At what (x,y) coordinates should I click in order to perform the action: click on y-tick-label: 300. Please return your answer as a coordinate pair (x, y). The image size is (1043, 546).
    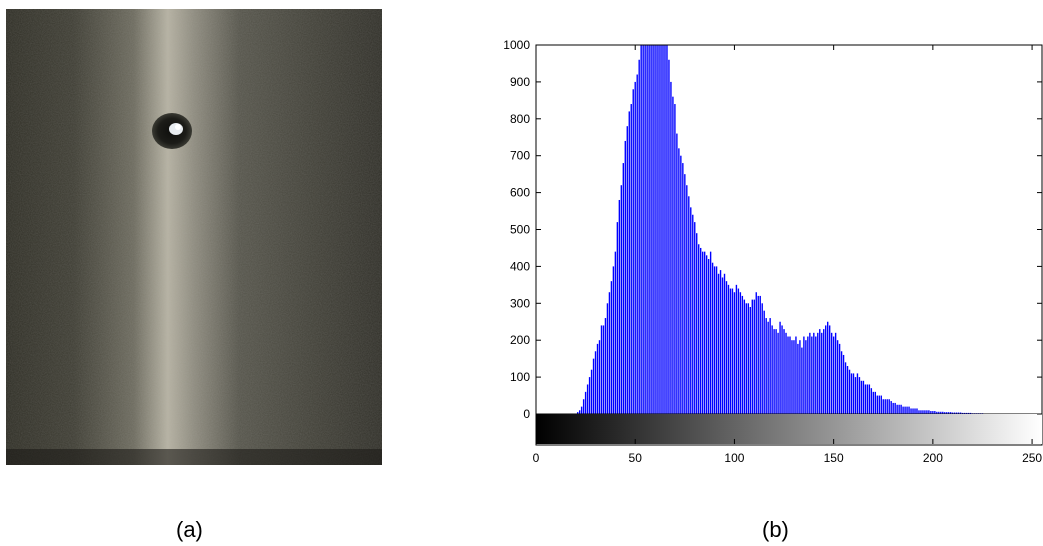
    Looking at the image, I should click on (520, 303).